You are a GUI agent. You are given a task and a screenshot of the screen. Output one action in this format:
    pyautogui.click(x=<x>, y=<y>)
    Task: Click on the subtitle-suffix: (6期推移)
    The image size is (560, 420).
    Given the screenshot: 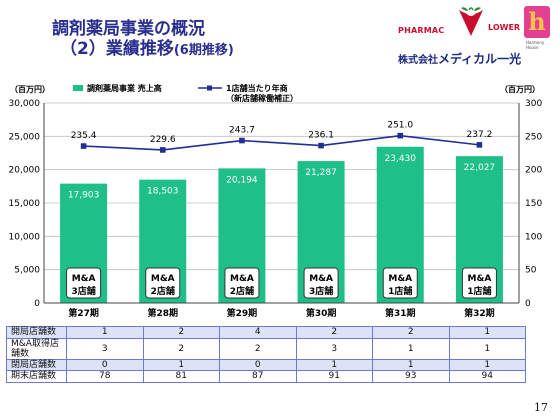 What is the action you would take?
    pyautogui.click(x=203, y=50)
    